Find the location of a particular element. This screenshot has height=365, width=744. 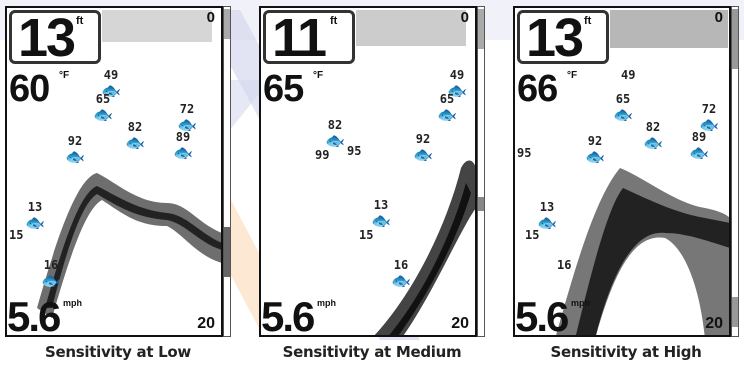

sonar-returns is located at coordinates (415, 172).